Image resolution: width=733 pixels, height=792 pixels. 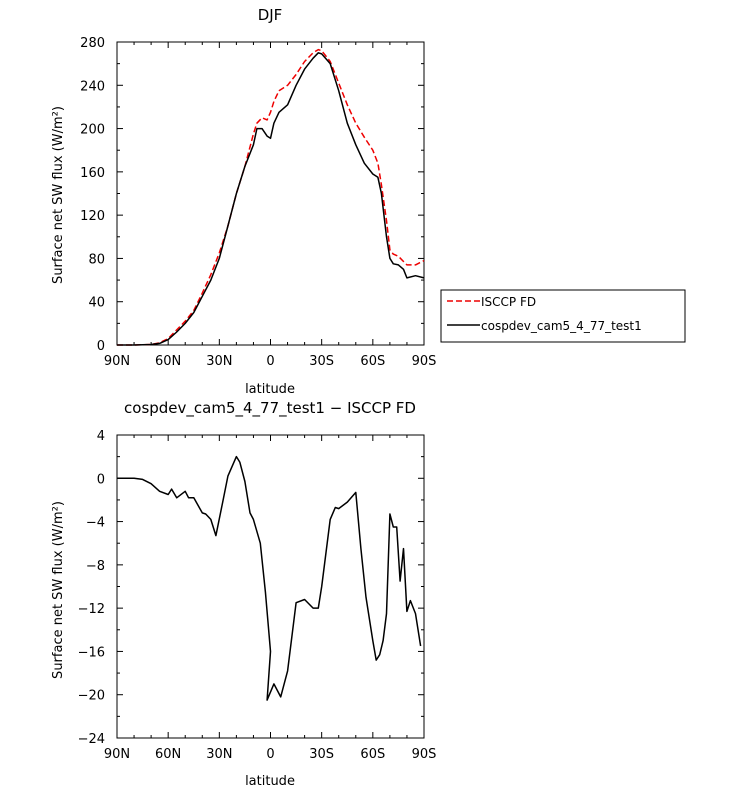 I want to click on top-x-tick-label: 30N, so click(x=219, y=361).